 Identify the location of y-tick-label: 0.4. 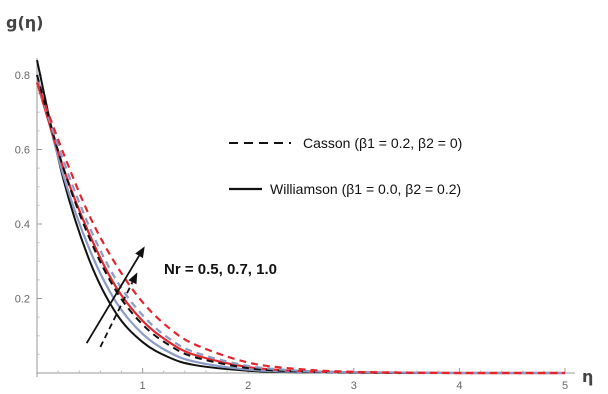
(22, 225).